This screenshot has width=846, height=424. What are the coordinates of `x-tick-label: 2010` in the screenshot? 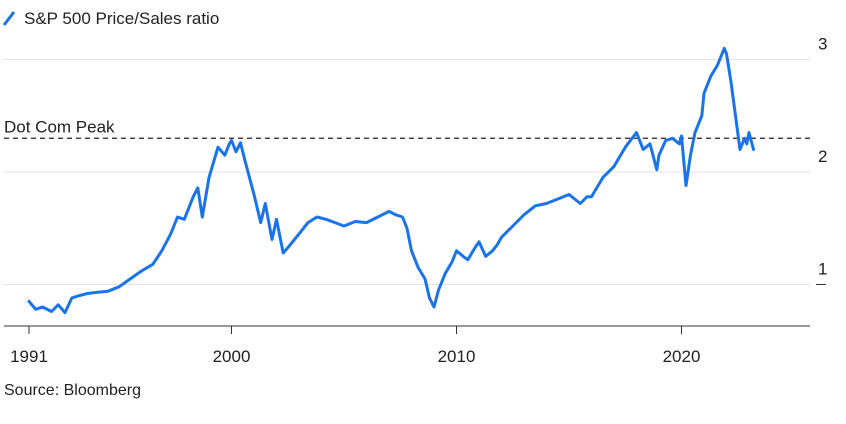 It's located at (457, 356).